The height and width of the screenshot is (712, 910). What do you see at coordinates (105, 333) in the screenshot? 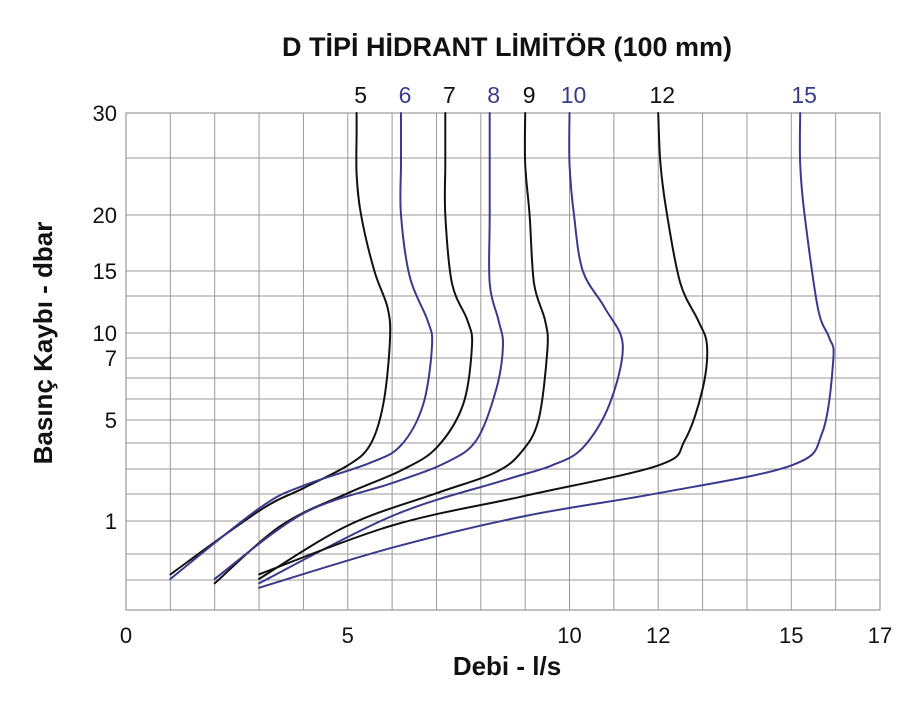
I see `y-tick-label: 10` at bounding box center [105, 333].